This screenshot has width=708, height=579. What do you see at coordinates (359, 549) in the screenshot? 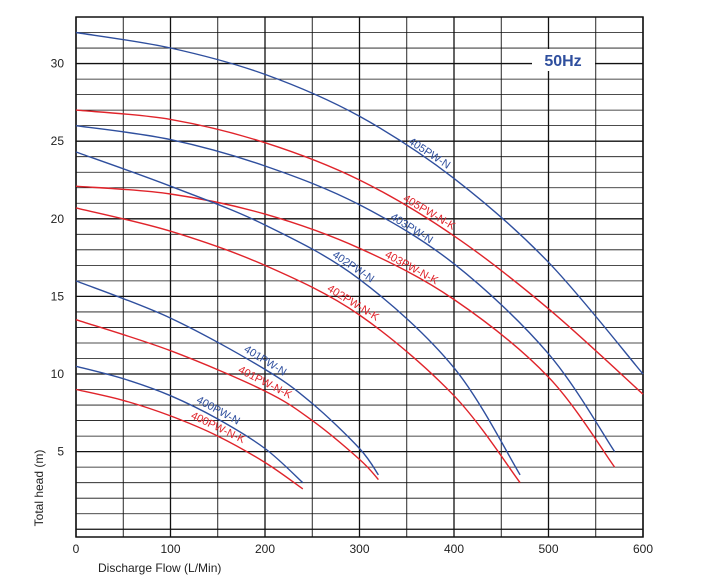
I see `x-tick-label: 300` at bounding box center [359, 549].